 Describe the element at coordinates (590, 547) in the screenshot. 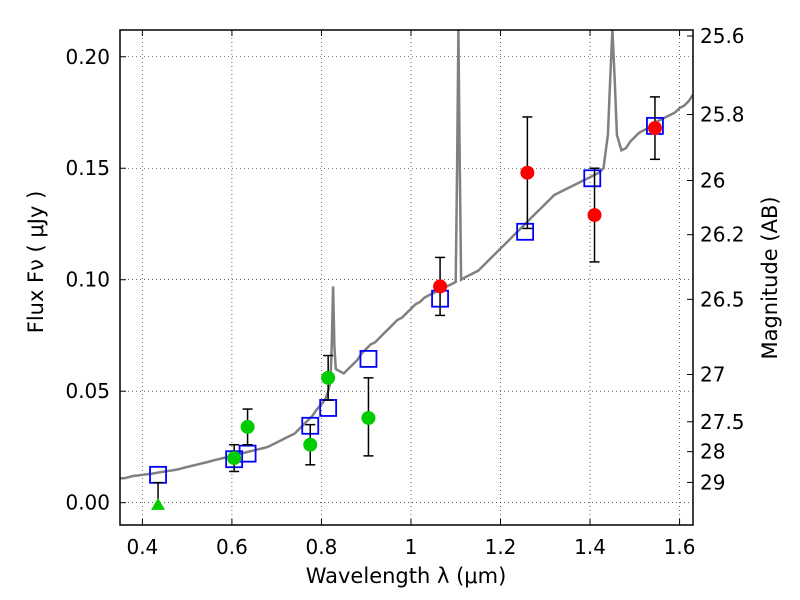

I see `x-tick-label: 1.4` at that location.